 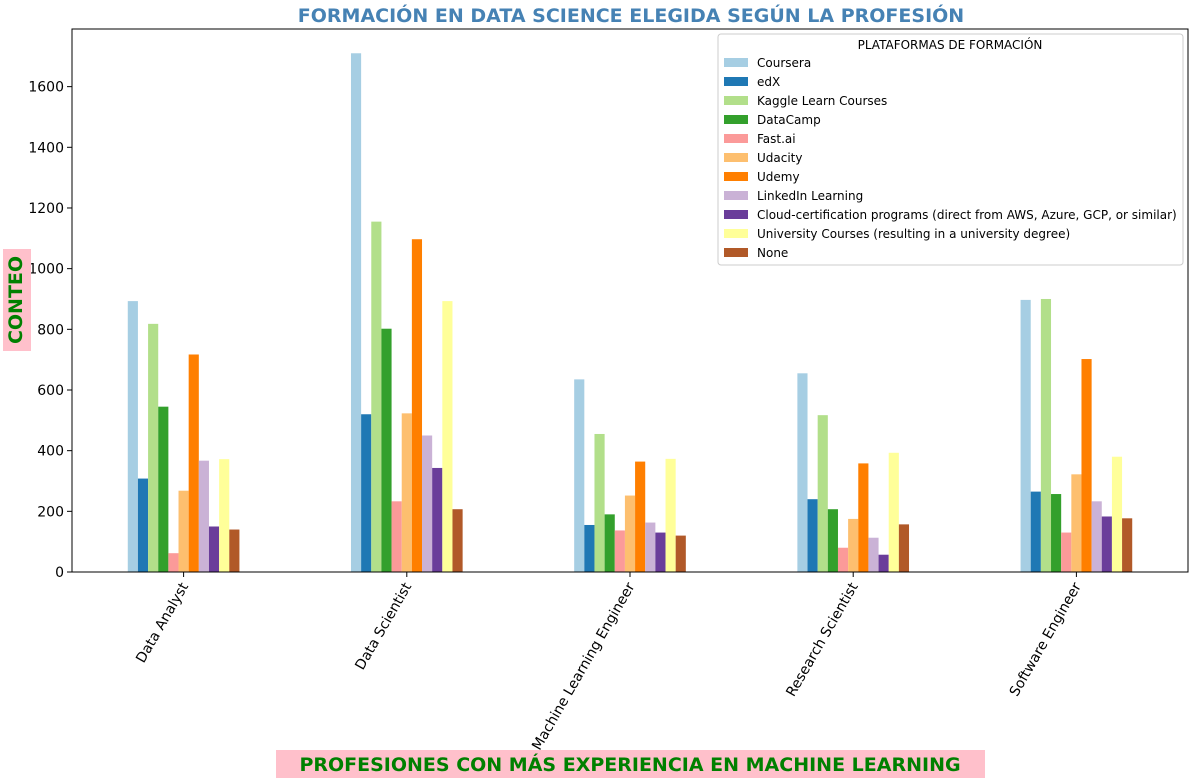 I want to click on legend-title: PLATAFORMAS DE FORMACIÓN, so click(x=950, y=44).